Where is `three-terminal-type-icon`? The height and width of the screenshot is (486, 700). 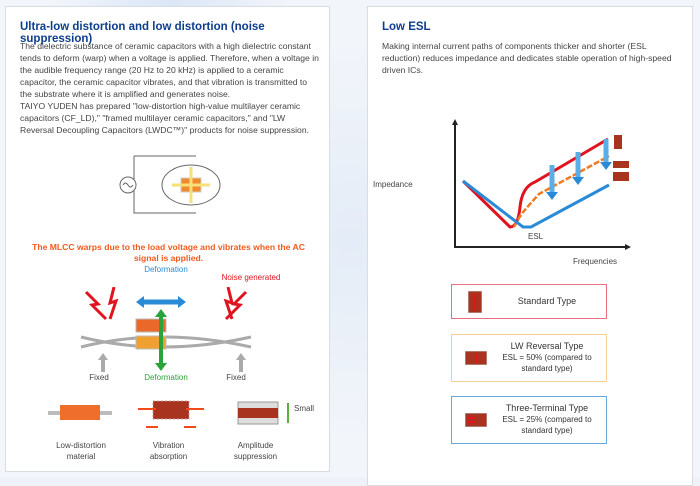 three-terminal-type-icon is located at coordinates (476, 420).